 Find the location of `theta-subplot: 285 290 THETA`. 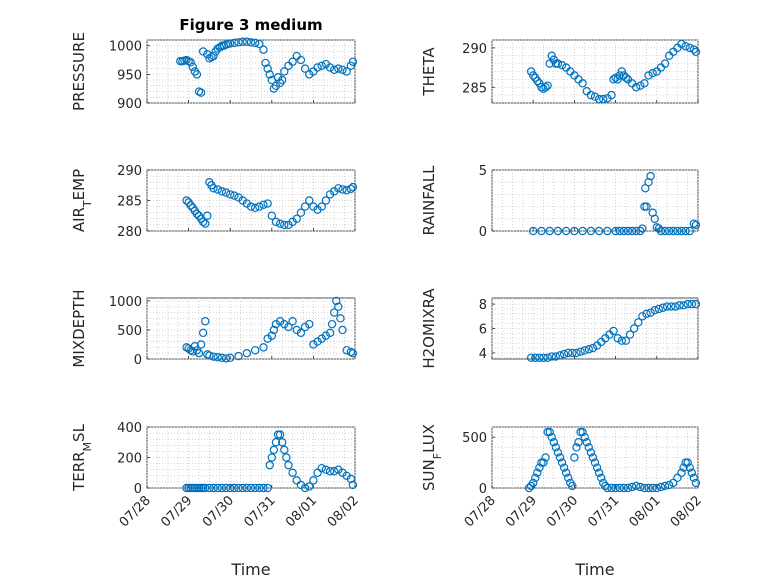

theta-subplot: 285 290 THETA is located at coordinates (560, 71).